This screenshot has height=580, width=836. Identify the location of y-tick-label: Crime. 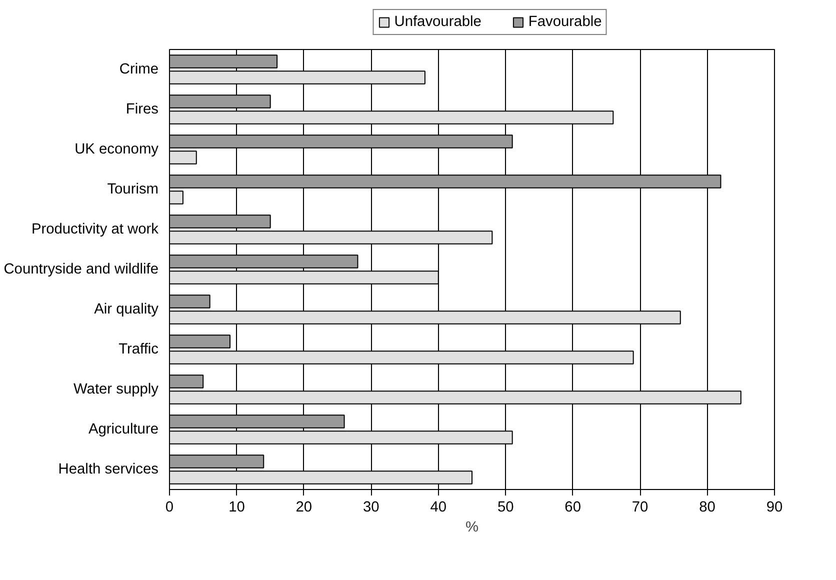
(139, 70).